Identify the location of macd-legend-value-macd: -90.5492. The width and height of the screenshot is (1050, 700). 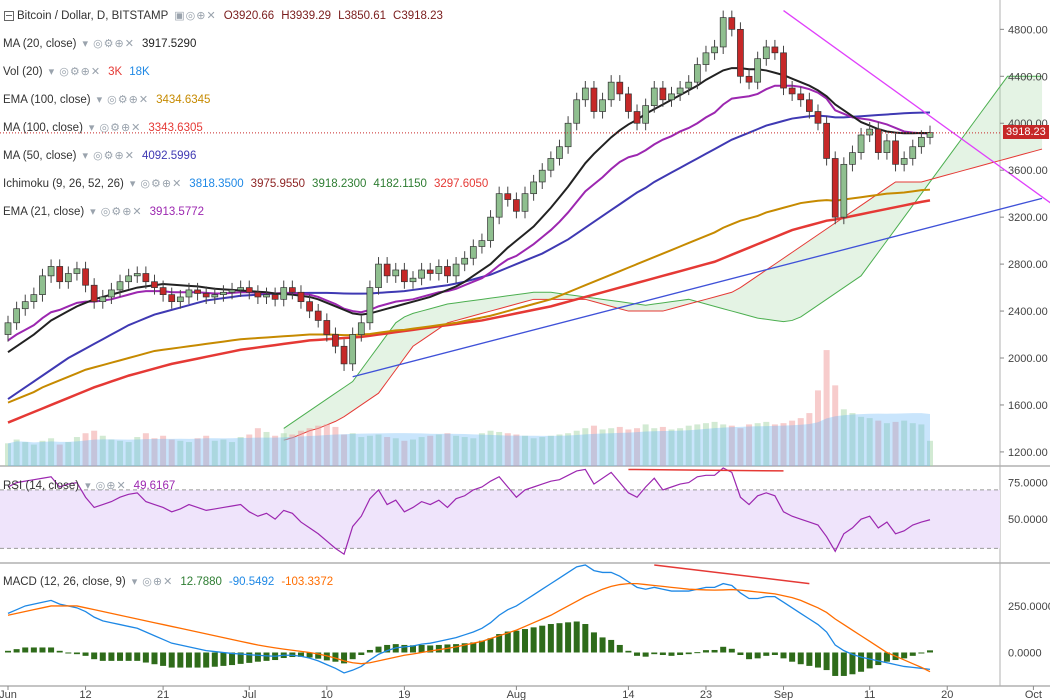
(251, 581).